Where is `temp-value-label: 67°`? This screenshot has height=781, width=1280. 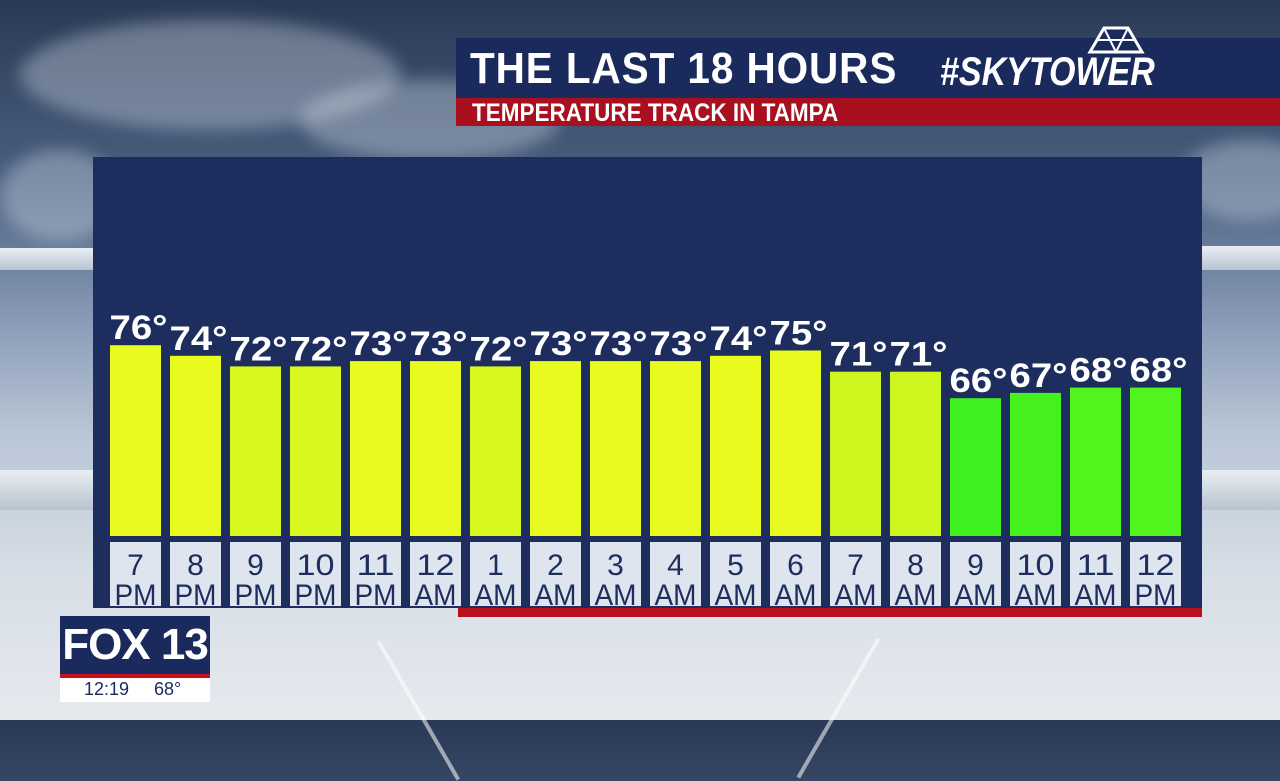
temp-value-label: 67° is located at coordinates (1039, 376).